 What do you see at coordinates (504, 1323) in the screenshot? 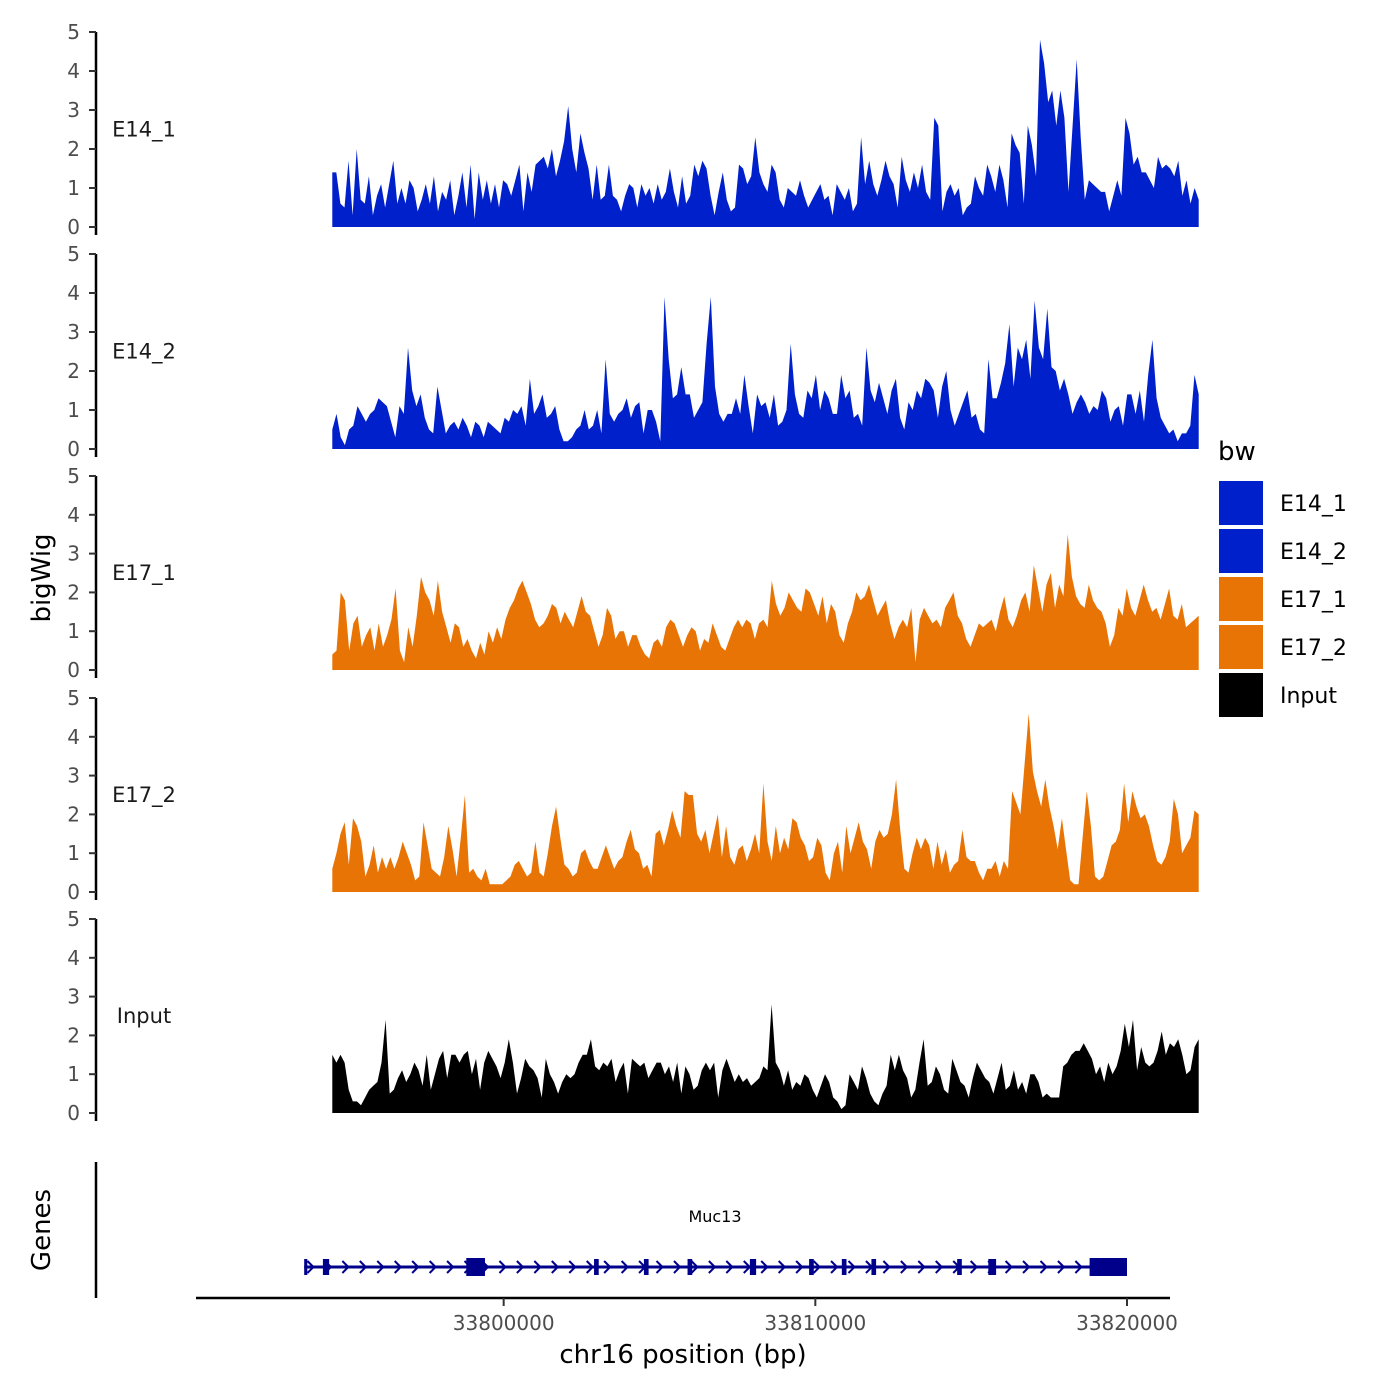
I see `x-tick-label: 33800000` at bounding box center [504, 1323].